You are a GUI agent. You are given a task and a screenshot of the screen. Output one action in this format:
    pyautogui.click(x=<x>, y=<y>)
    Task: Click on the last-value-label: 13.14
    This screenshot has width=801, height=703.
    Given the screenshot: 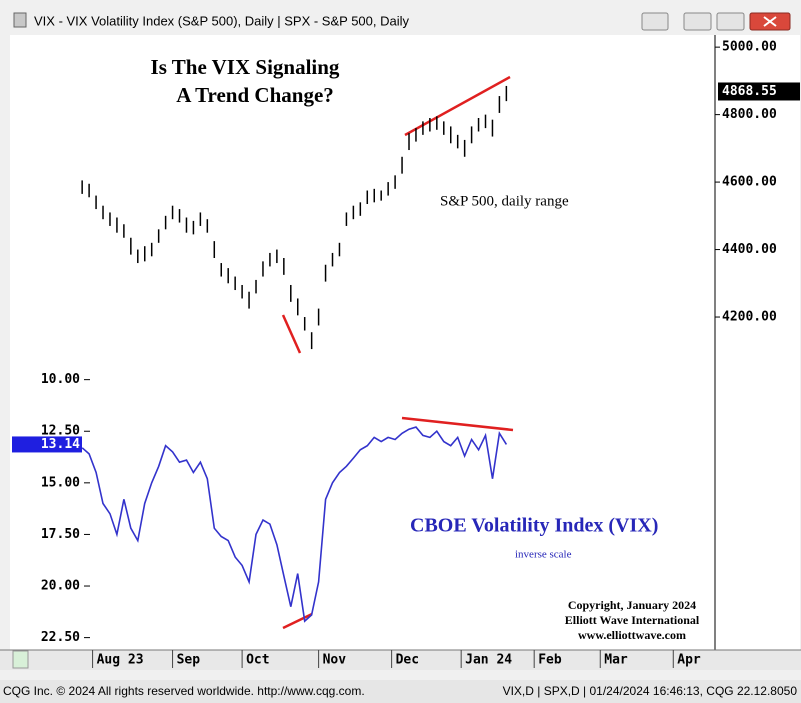 What is the action you would take?
    pyautogui.click(x=60, y=444)
    